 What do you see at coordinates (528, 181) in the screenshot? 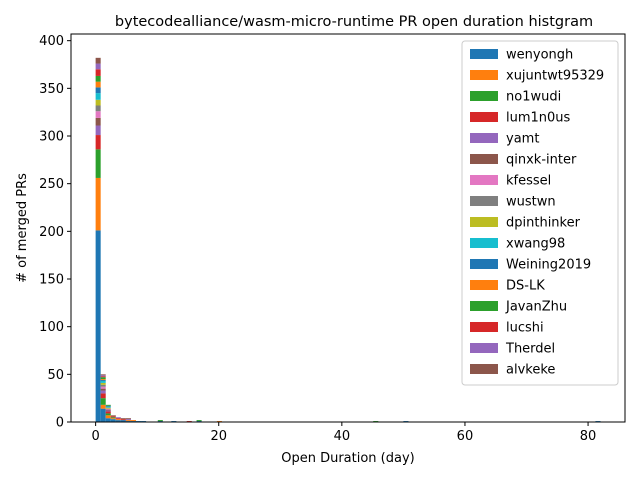
I see `legend-label-kfessel: kfessel` at bounding box center [528, 181].